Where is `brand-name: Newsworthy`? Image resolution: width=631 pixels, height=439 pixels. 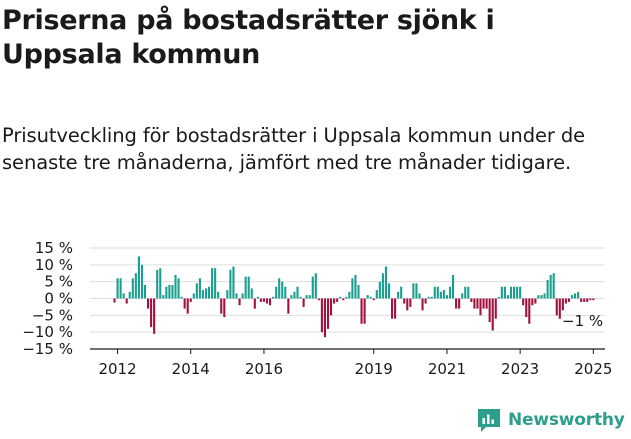
brand-name: Newsworthy is located at coordinates (566, 420).